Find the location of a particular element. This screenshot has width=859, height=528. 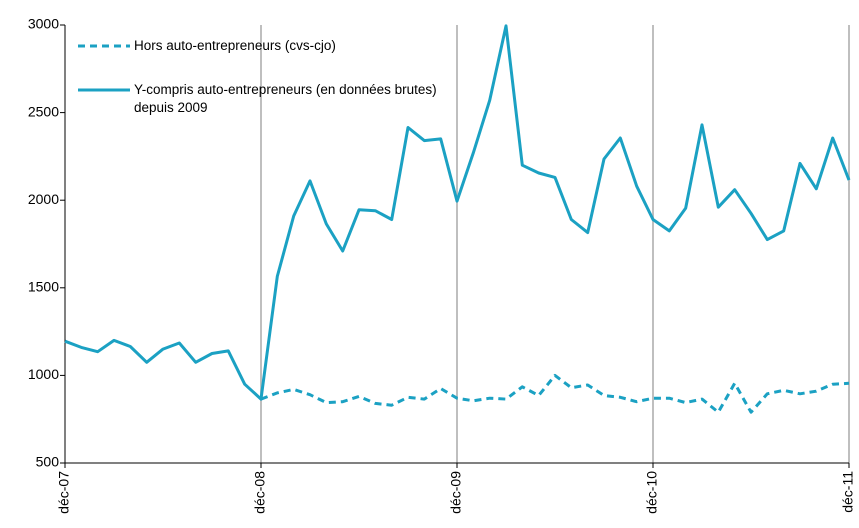

x-tick-label: déc-10 is located at coordinates (652, 492).